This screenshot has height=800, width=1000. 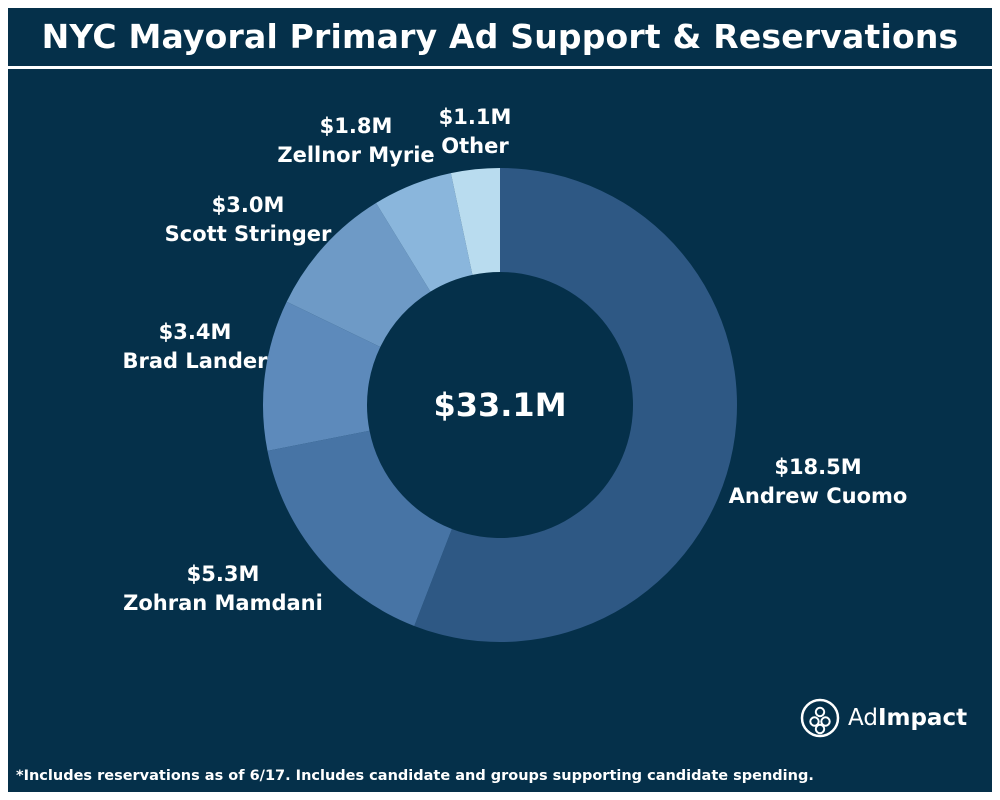 I want to click on slice-zohran-mamdani, so click(x=359, y=528).